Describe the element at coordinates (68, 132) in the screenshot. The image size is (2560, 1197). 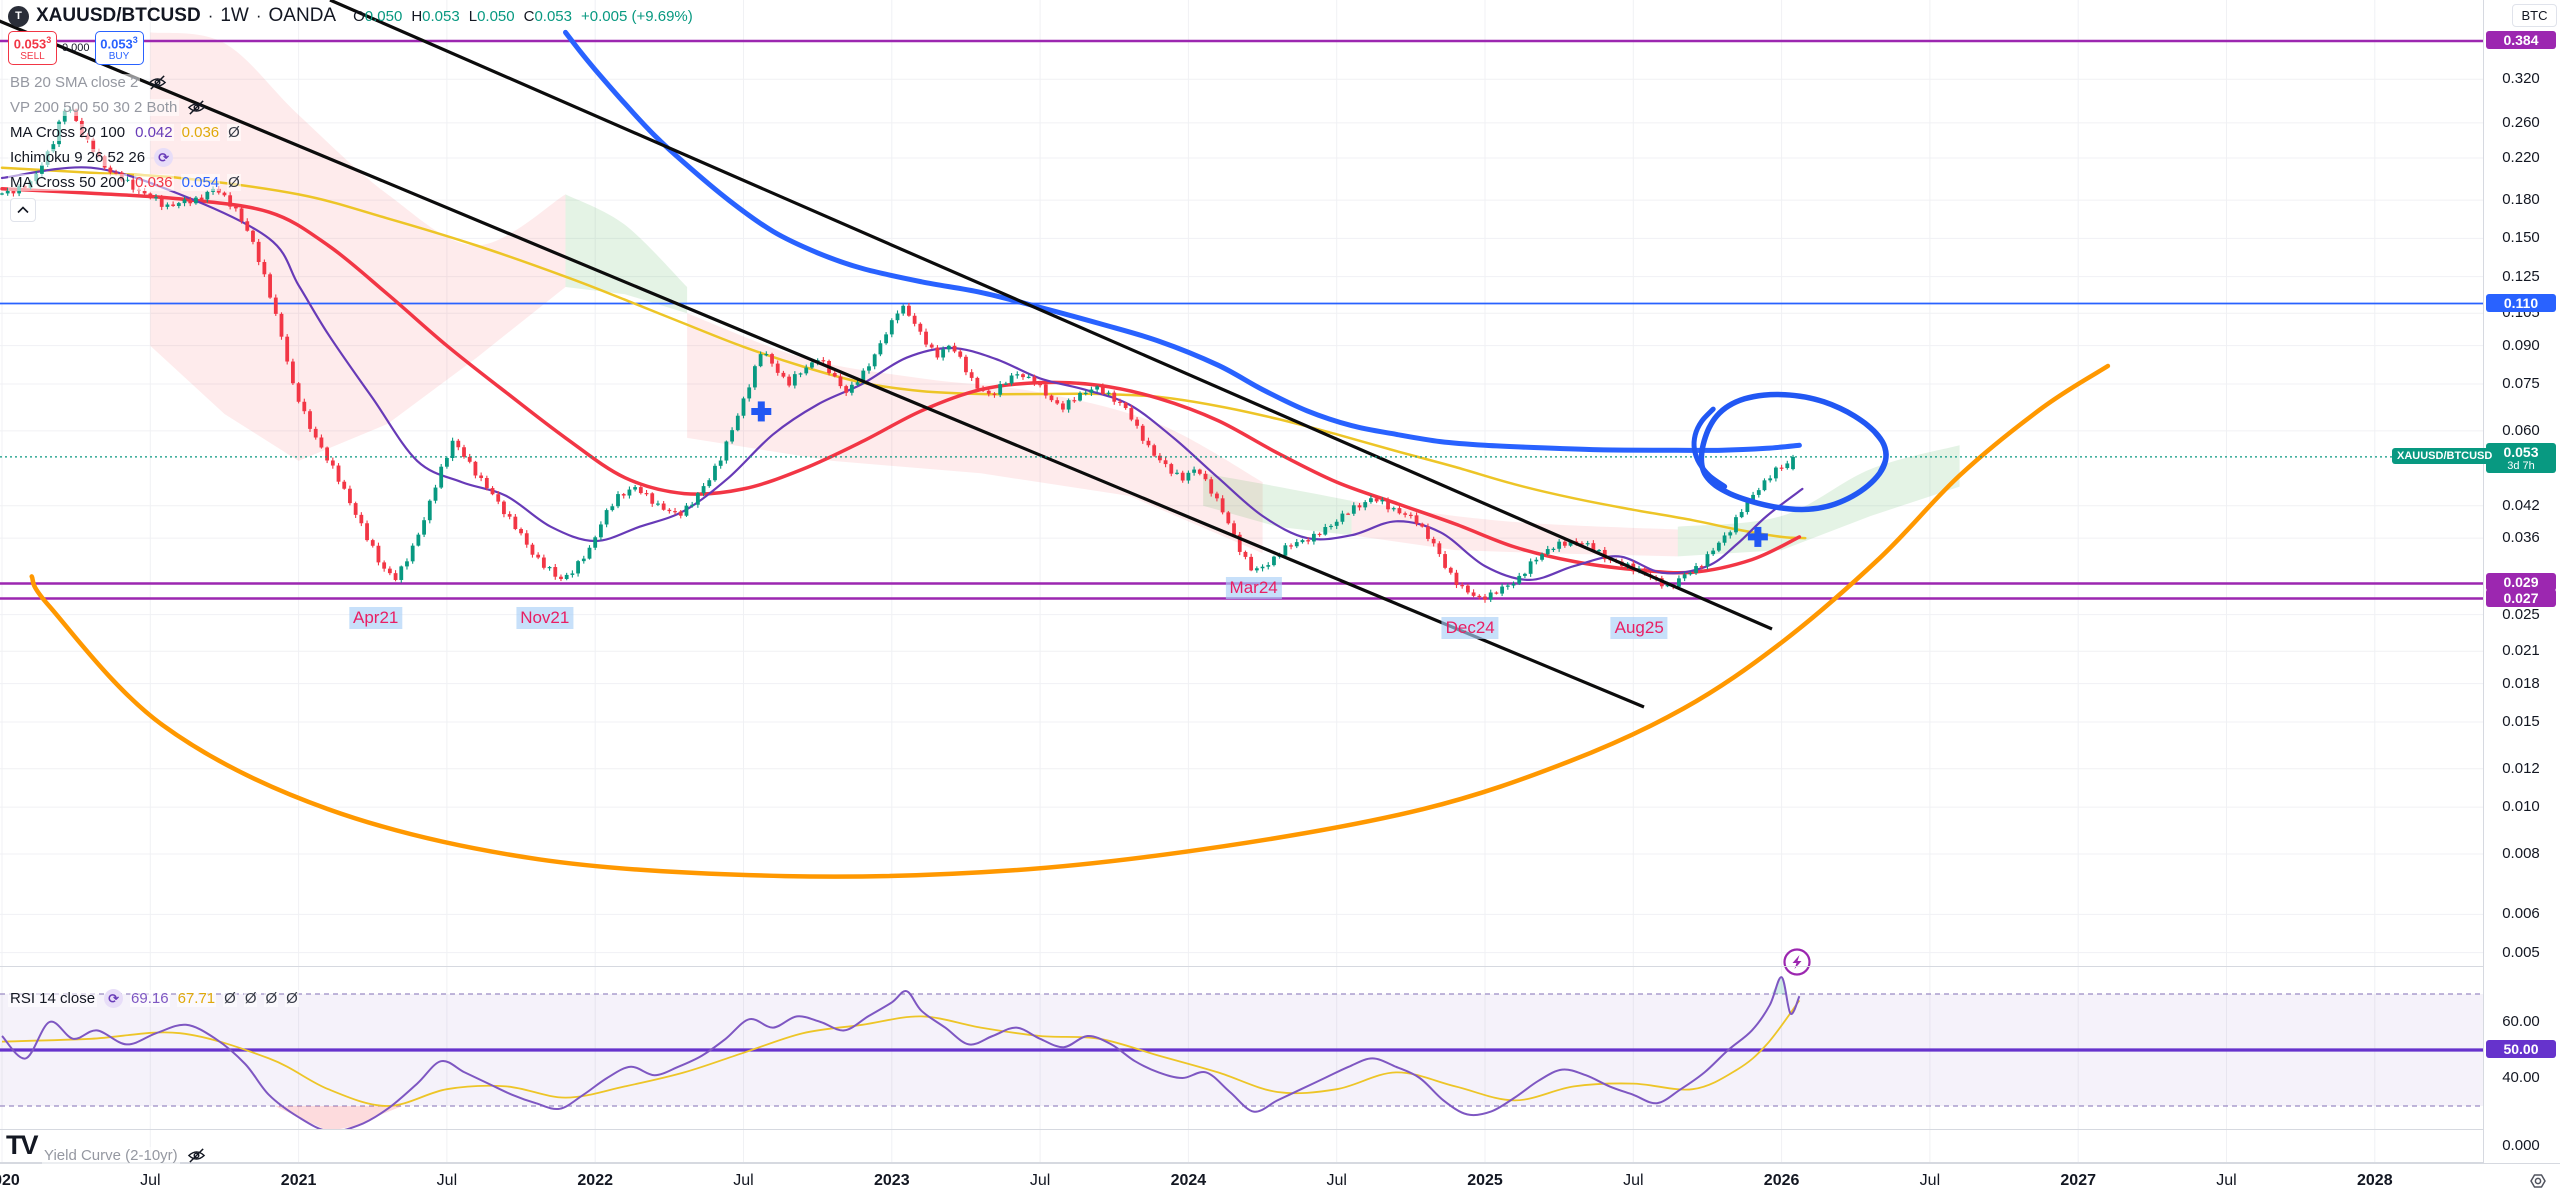
I see `indicator-name: MA Cross 20 100` at that location.